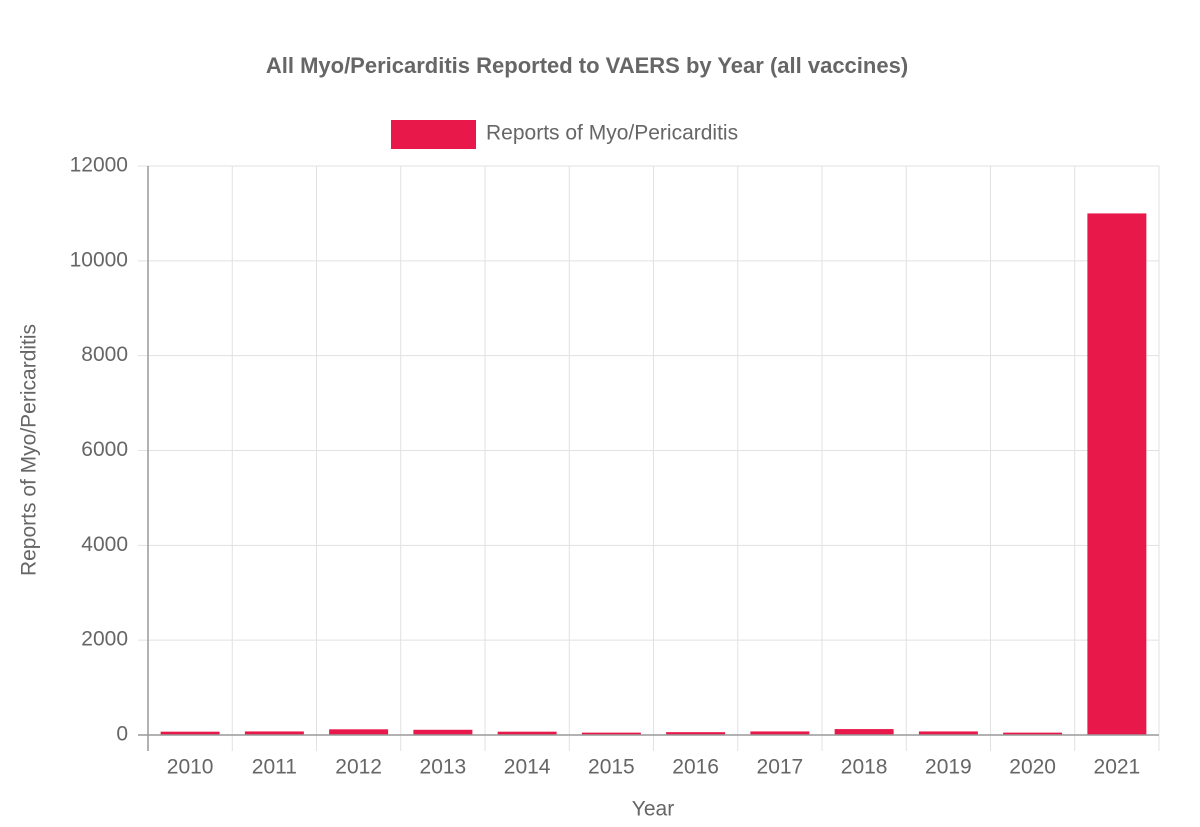  What do you see at coordinates (1117, 767) in the screenshot?
I see `x-tick-label: 2021` at bounding box center [1117, 767].